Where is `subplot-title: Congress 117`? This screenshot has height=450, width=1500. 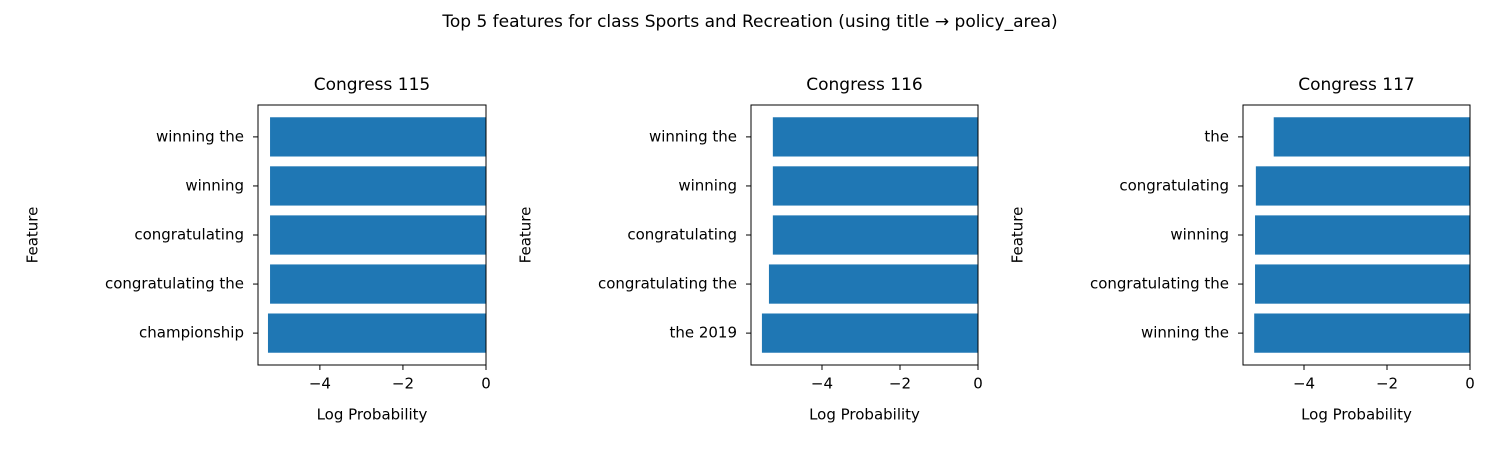 subplot-title: Congress 117 is located at coordinates (1356, 85).